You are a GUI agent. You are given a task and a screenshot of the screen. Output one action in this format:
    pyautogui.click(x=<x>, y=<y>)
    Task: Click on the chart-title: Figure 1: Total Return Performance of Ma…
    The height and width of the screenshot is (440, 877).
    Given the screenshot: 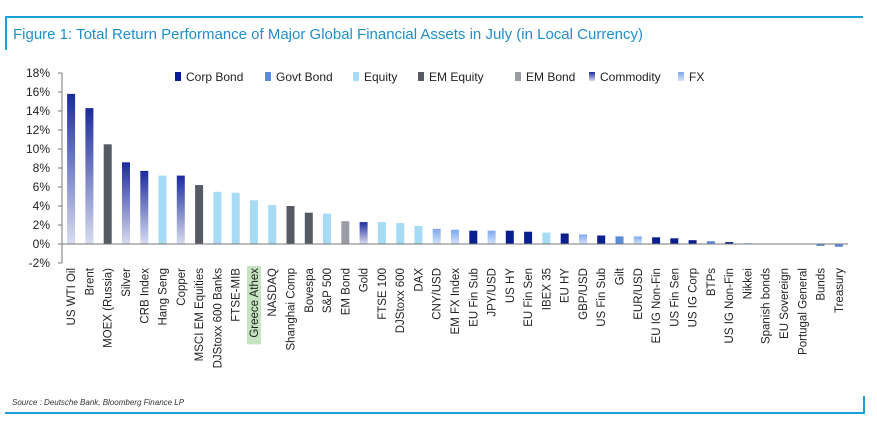 What is the action you would take?
    pyautogui.click(x=328, y=34)
    